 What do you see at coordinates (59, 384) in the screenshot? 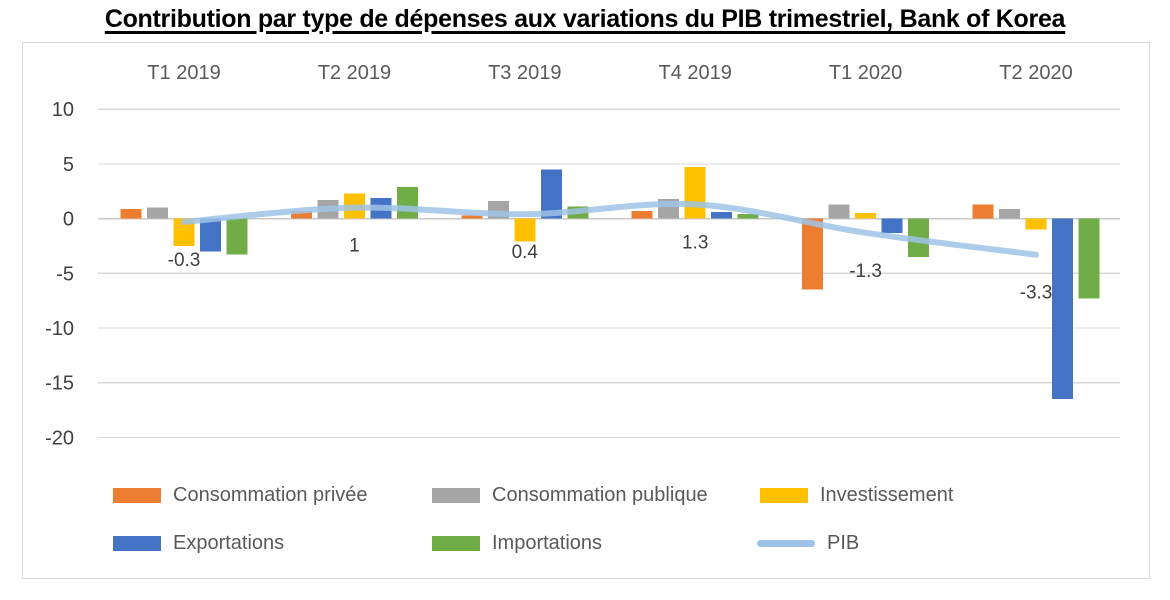
I see `y-axis-tick-label: -15` at bounding box center [59, 384].